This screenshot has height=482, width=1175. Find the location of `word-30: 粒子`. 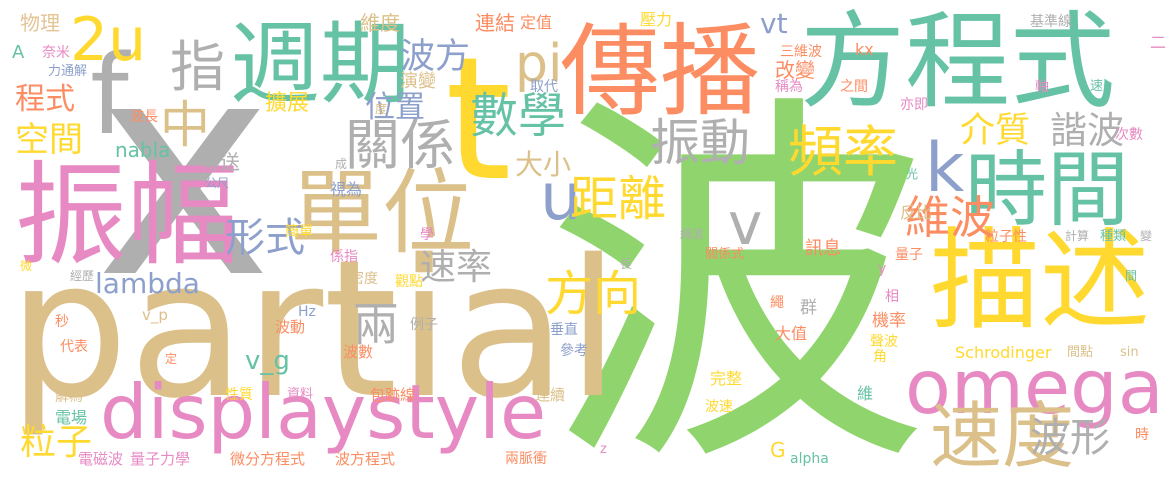

word-30: 粒子 is located at coordinates (56, 442).